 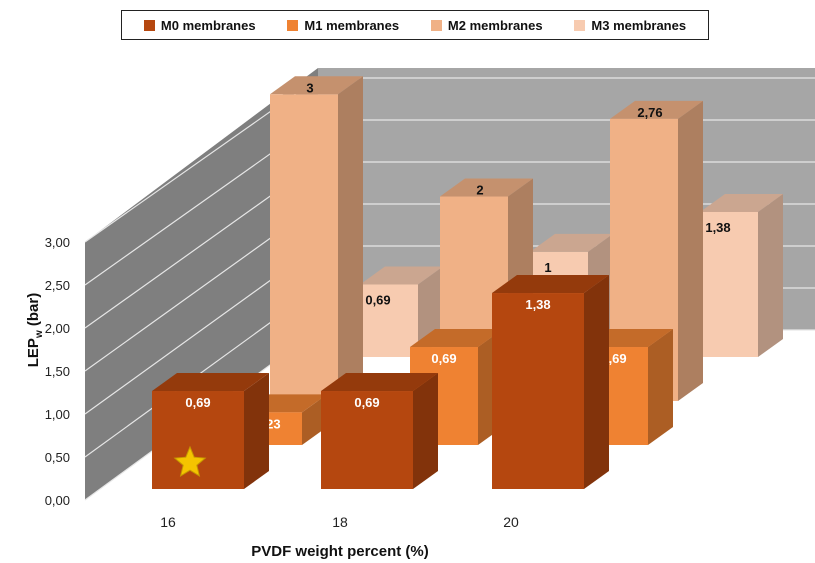 I want to click on legend-label-m1: M1 membranes, so click(x=352, y=25).